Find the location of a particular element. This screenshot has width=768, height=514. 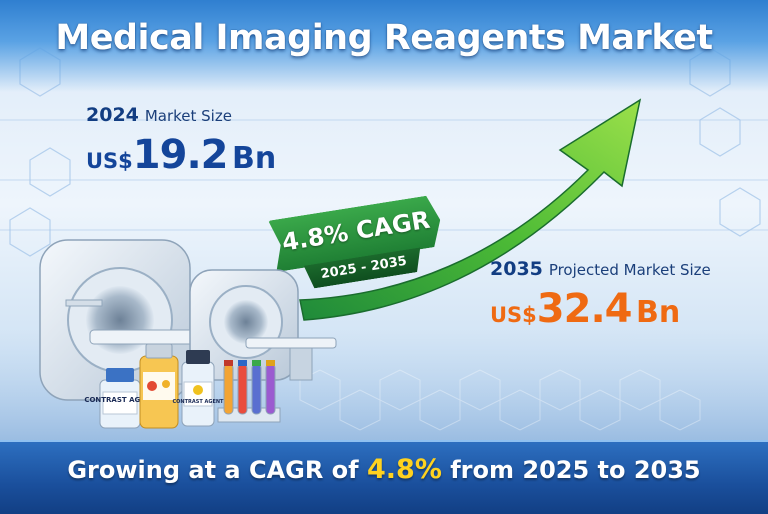

stat-2024-currency: US$ is located at coordinates (109, 161).